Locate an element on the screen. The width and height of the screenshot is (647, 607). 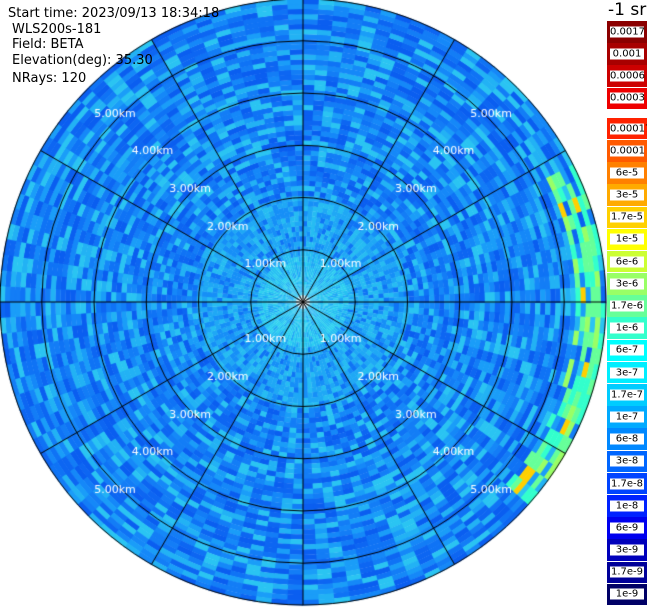
colorbar-swatch: 0.0006 is located at coordinates (627, 76).